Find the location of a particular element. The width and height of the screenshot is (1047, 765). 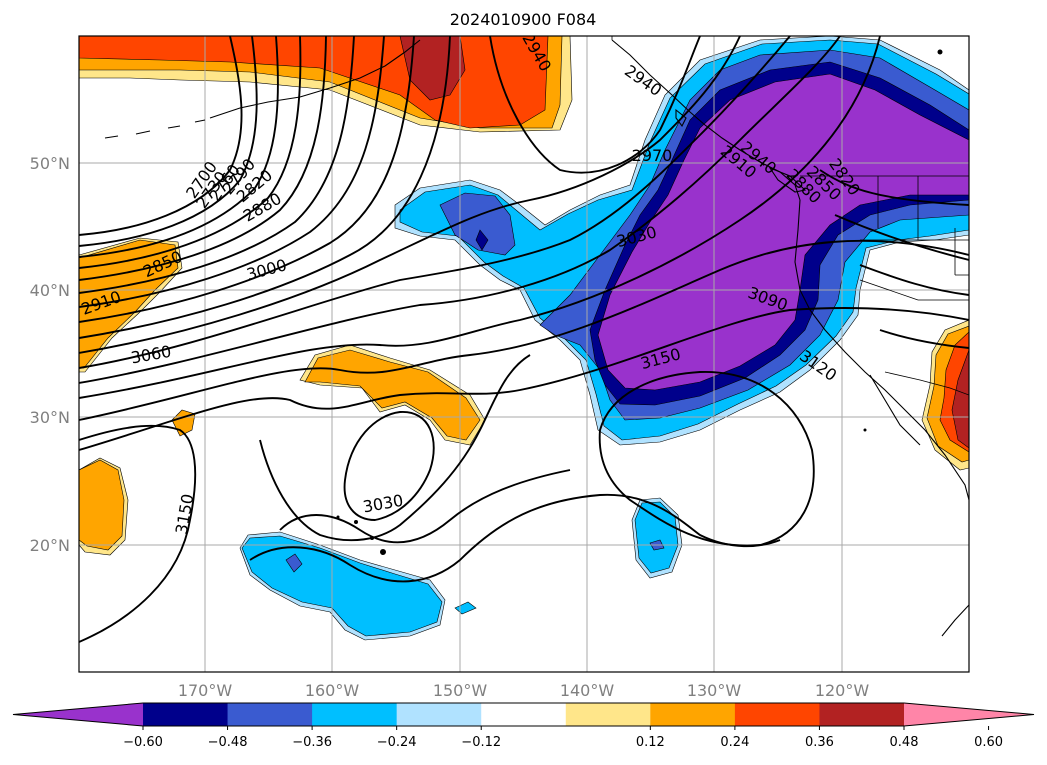

colorbar-extend-low is located at coordinates (78, 714).